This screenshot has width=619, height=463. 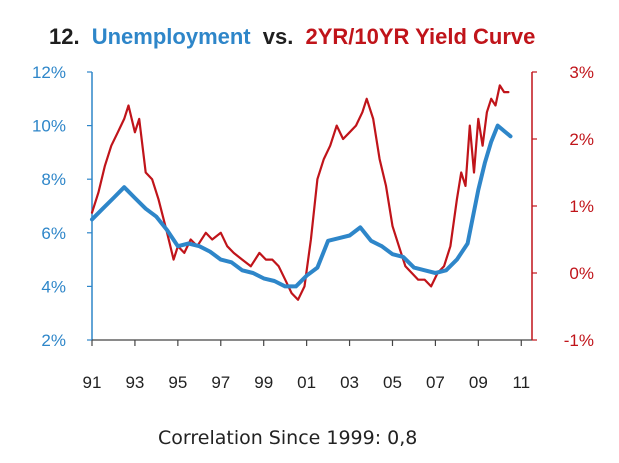 I want to click on left-tick-label: 8%, so click(x=53, y=179).